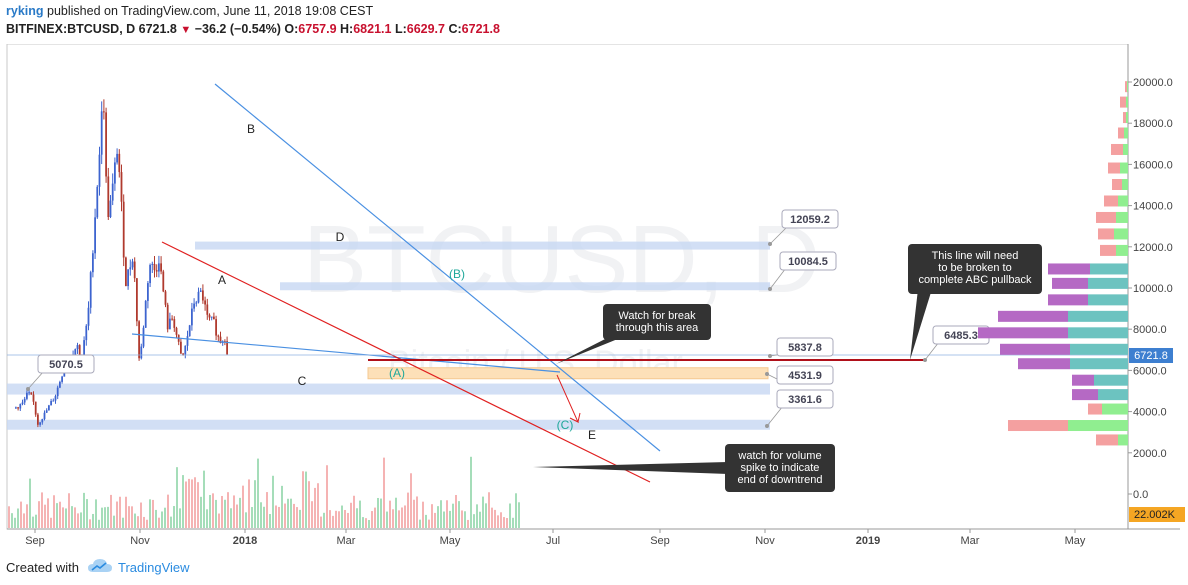  What do you see at coordinates (975, 256) in the screenshot?
I see `abc-note-text: This line will need` at bounding box center [975, 256].